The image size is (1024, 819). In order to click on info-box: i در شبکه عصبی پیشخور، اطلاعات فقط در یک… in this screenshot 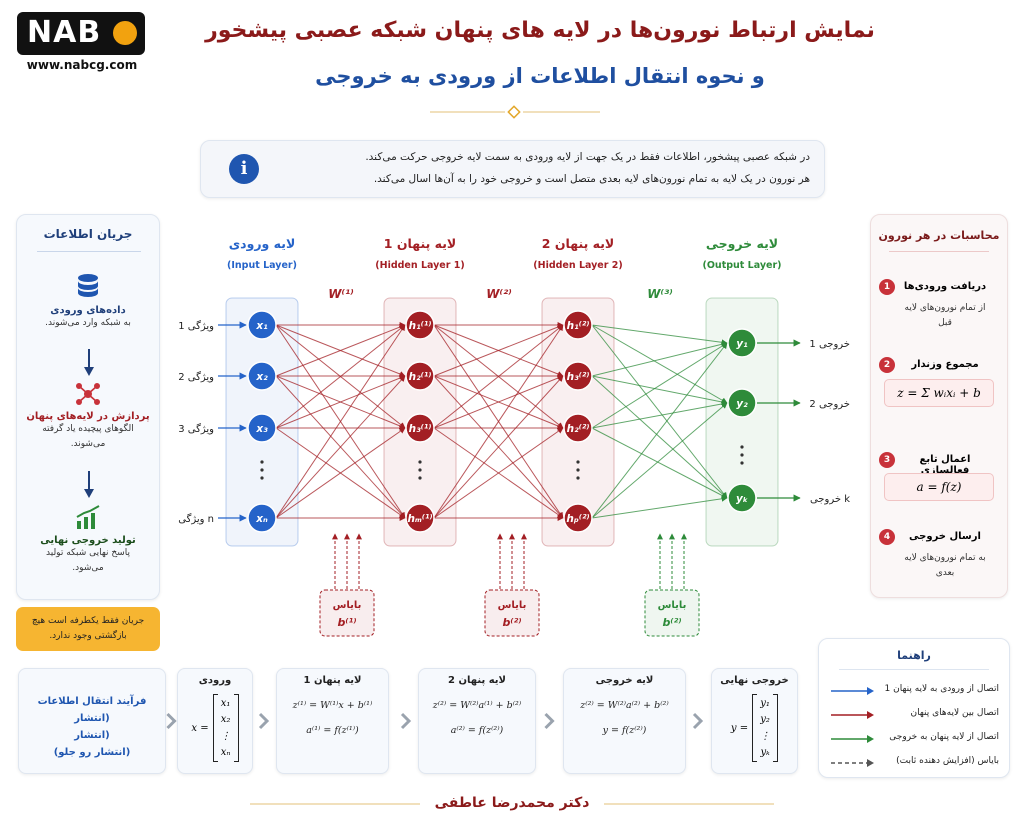, I will do `click(512, 169)`.